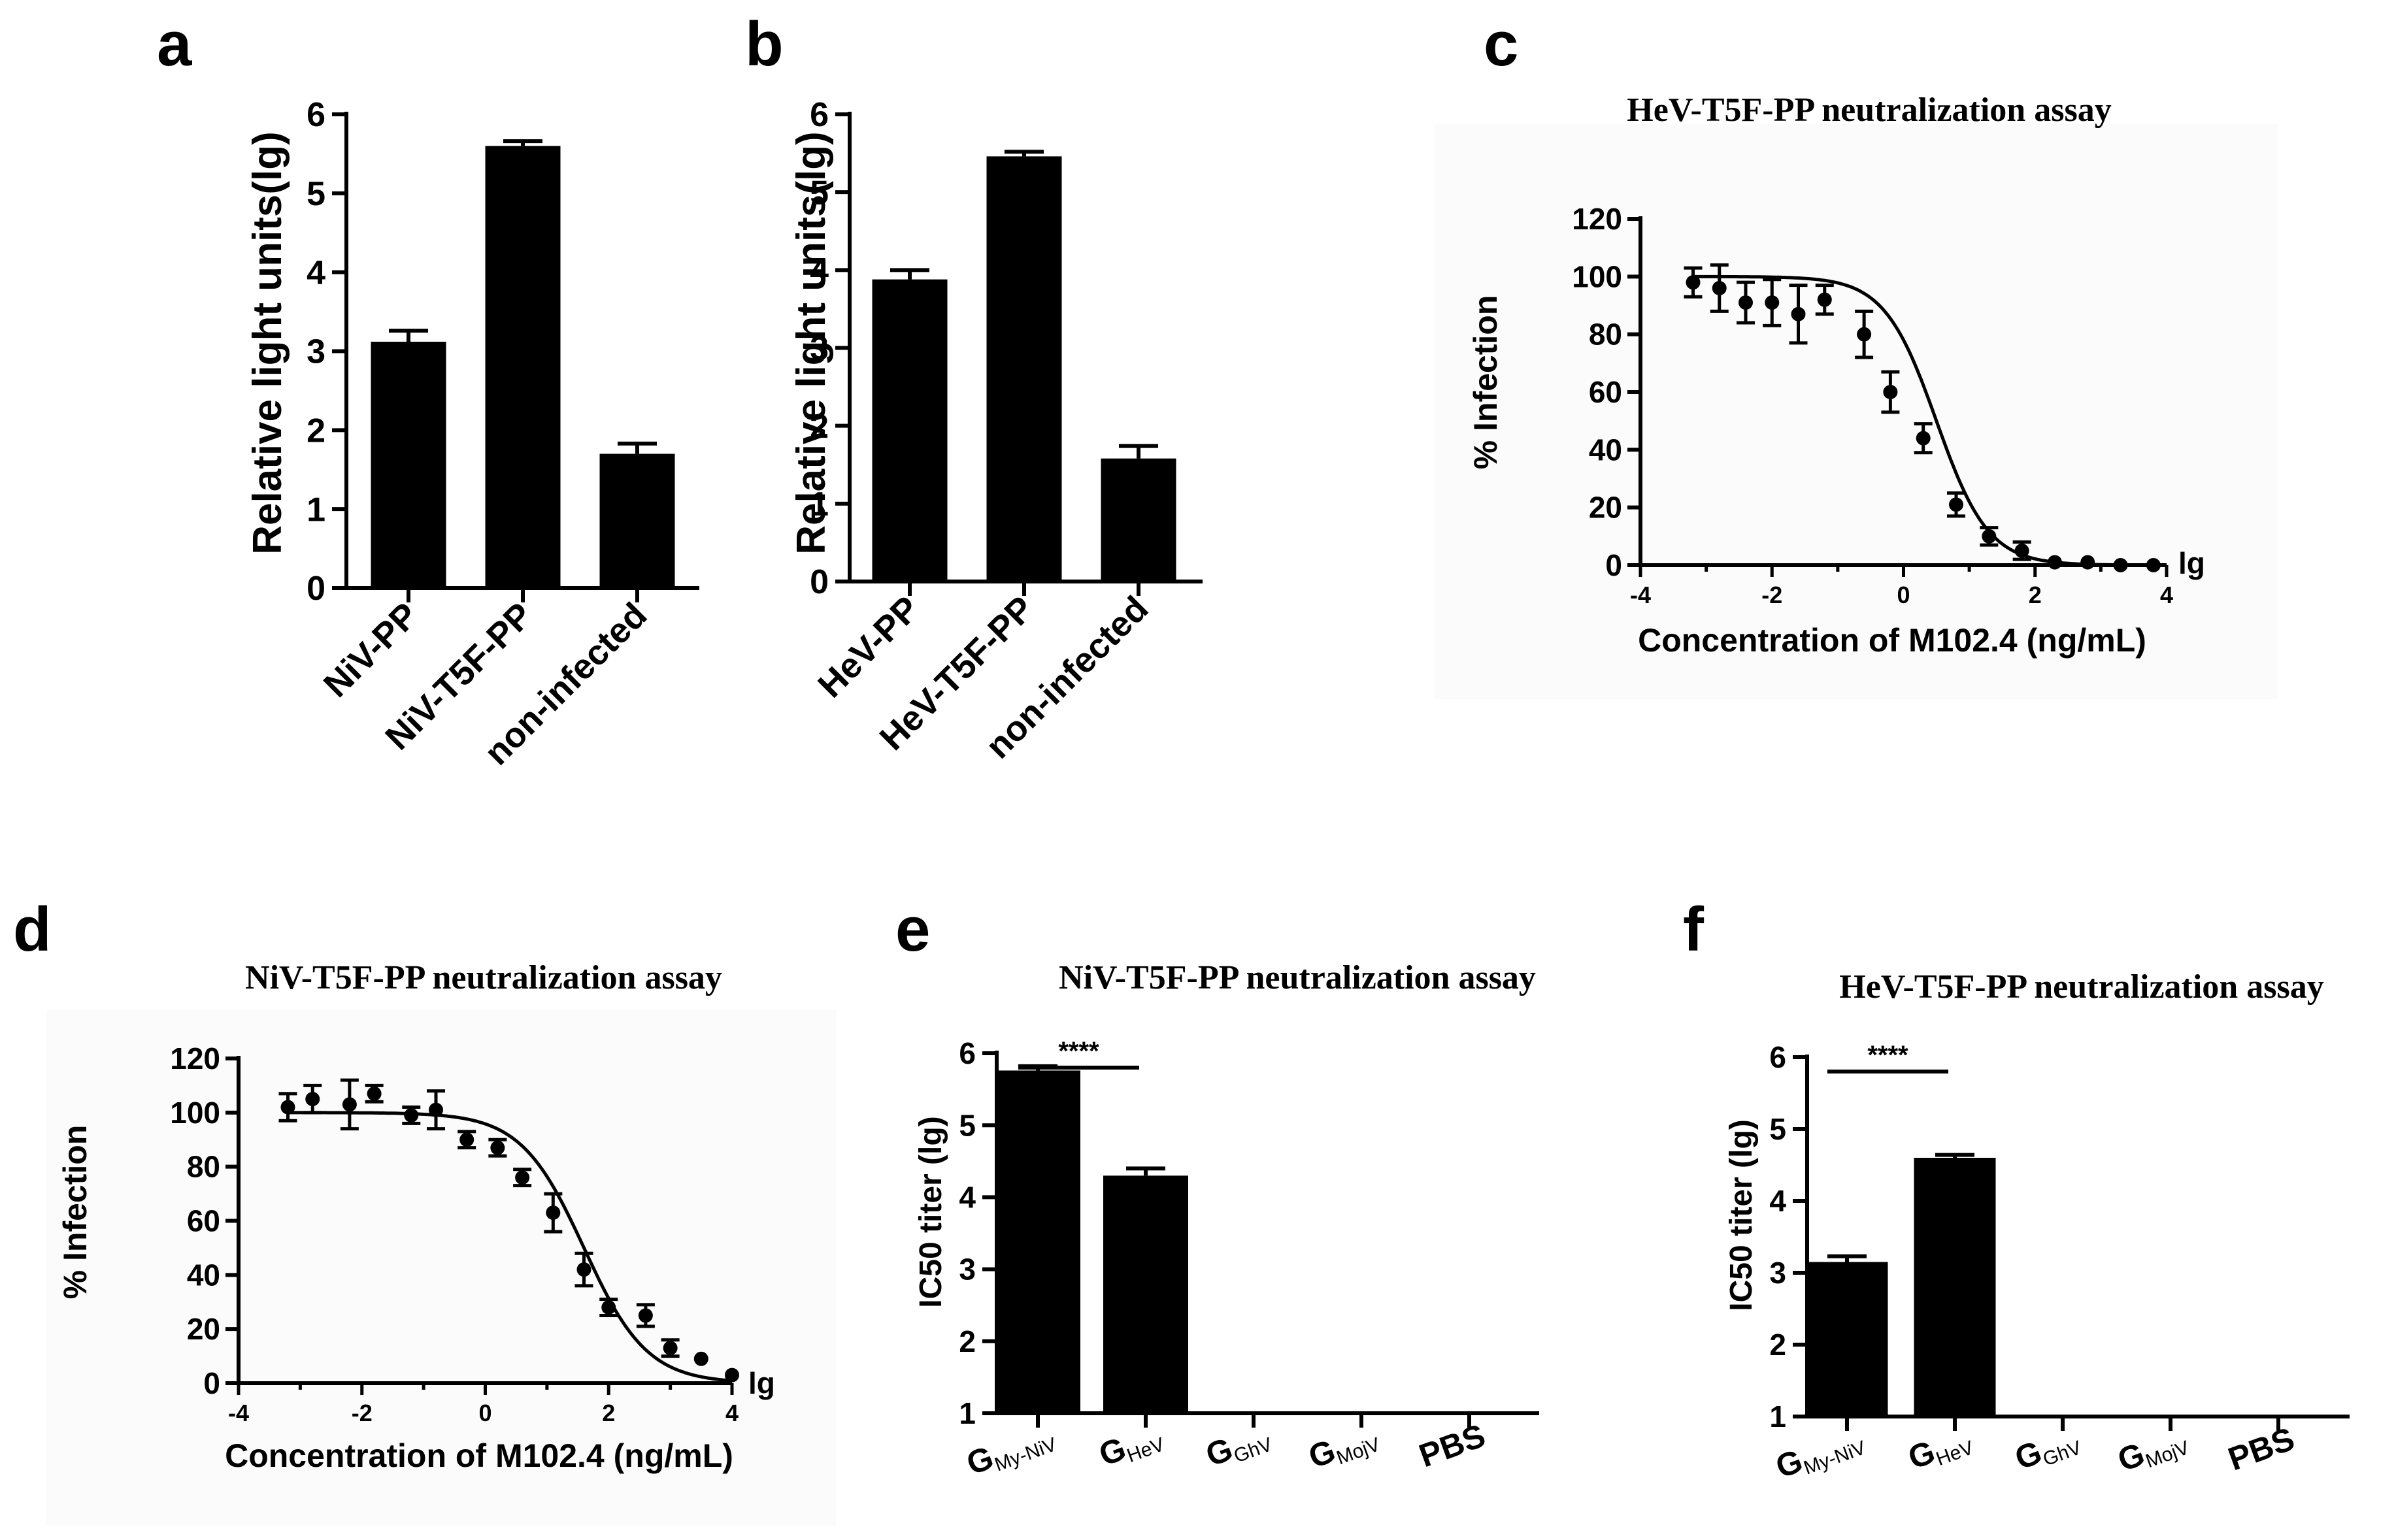 Image resolution: width=2396 pixels, height=1540 pixels. I want to click on panel-a-ylabel: Relative light units(lg), so click(267, 343).